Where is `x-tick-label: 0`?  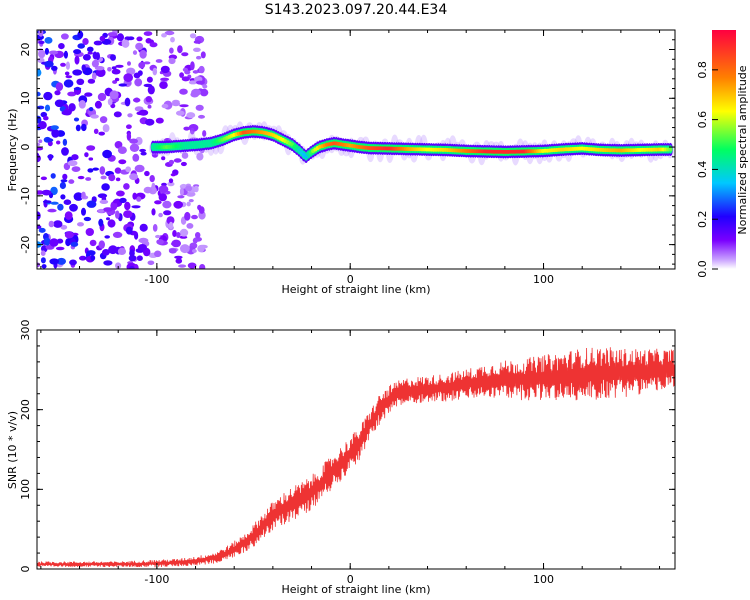
x-tick-label: 0 is located at coordinates (350, 579).